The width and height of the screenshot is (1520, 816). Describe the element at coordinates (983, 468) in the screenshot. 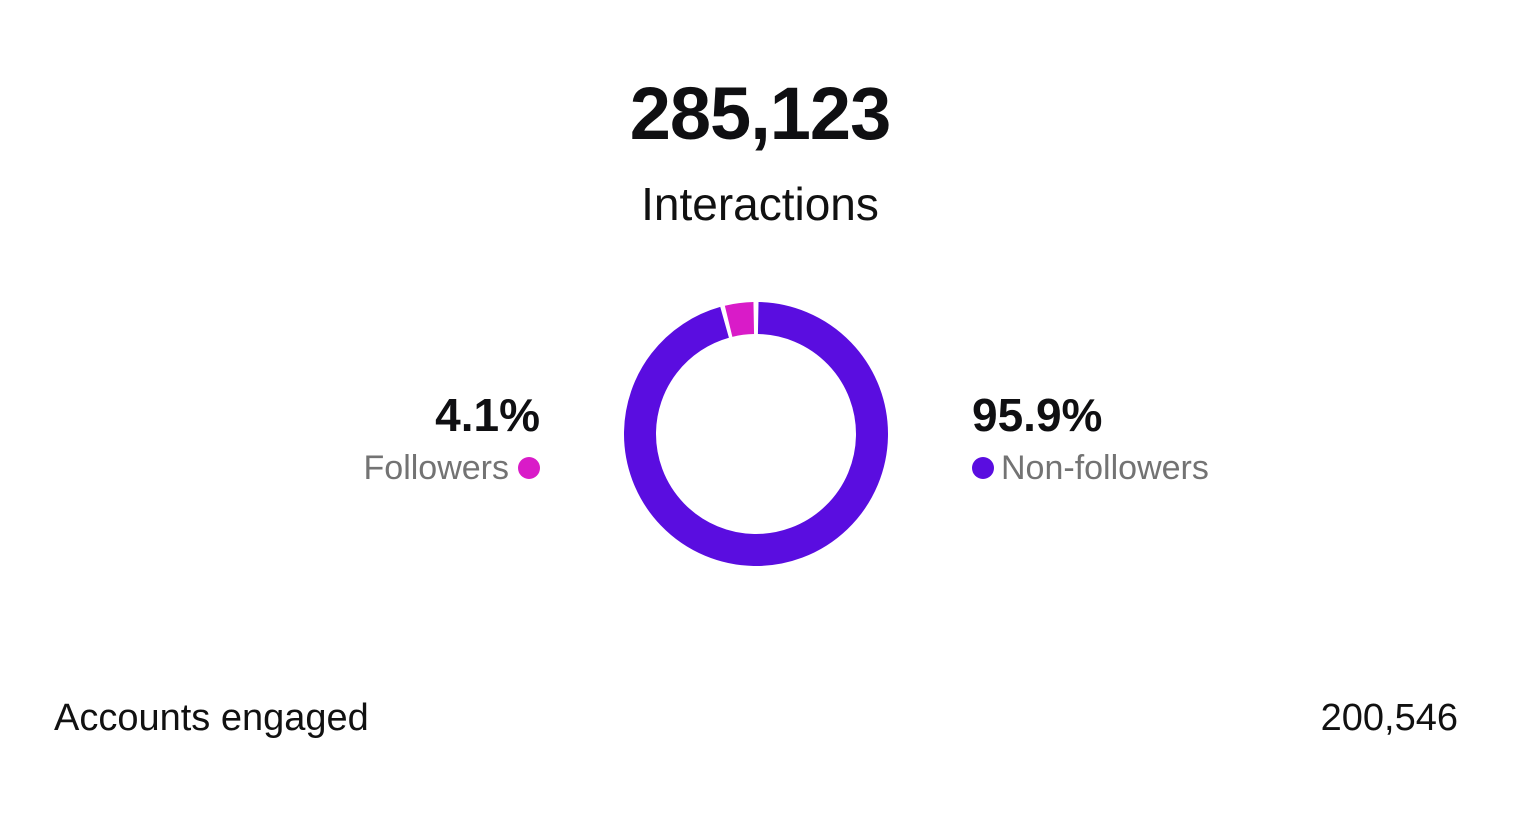

I see `non-followers-legend-dot` at that location.